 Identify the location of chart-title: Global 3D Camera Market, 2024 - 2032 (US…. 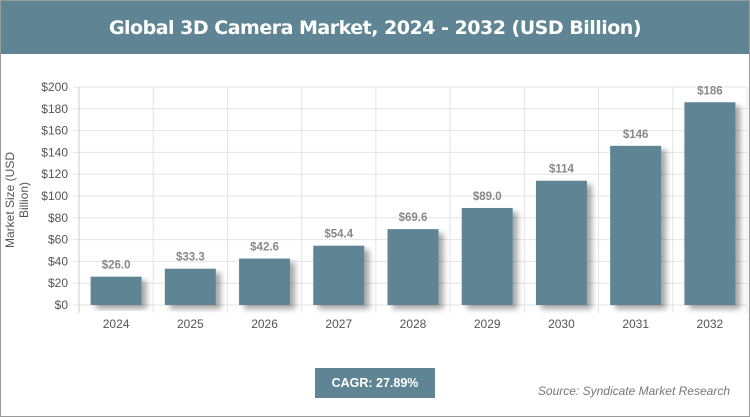
(375, 27).